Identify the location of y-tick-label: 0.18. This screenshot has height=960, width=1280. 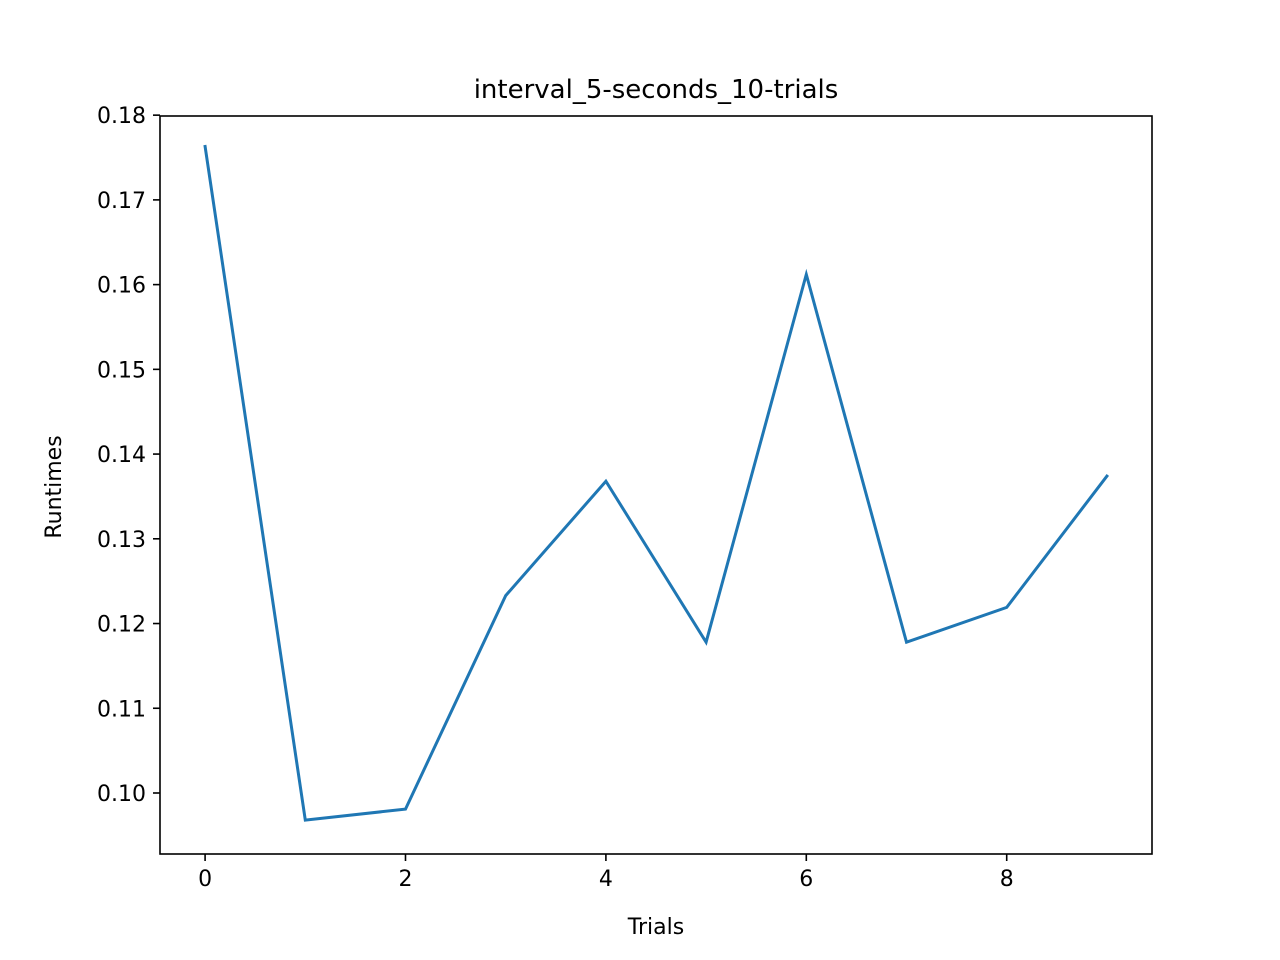
(121, 116).